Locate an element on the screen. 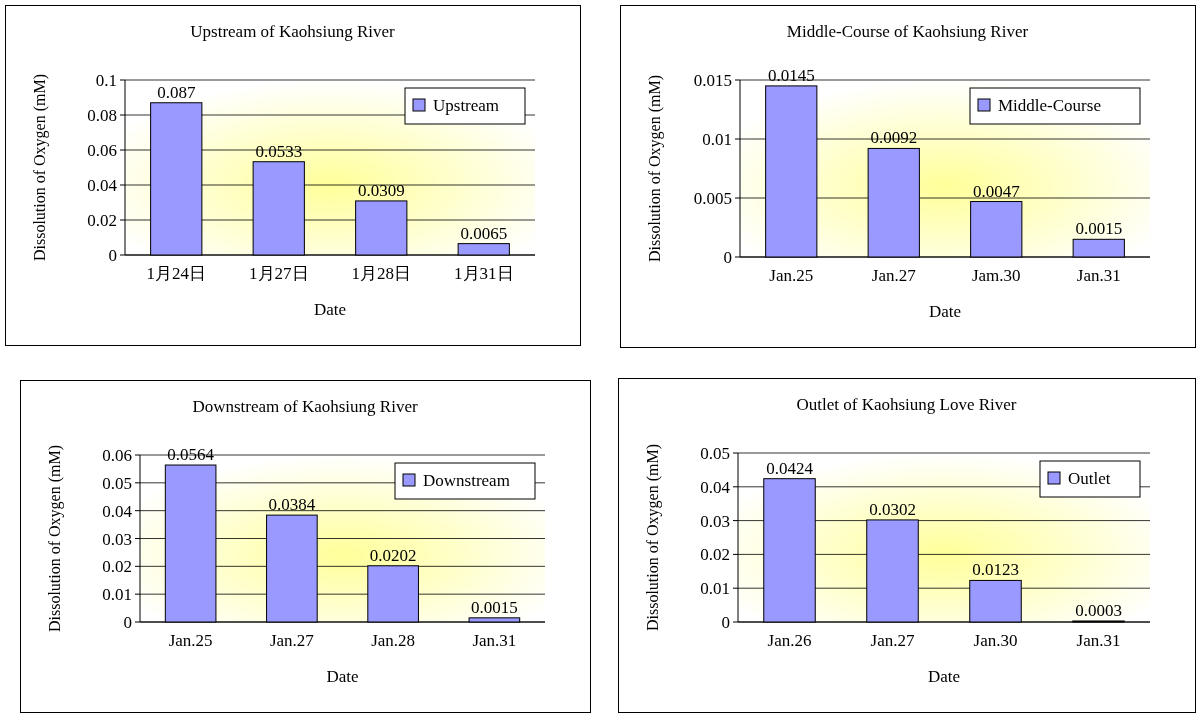 This screenshot has height=715, width=1198. y-tick-label: 0.005 is located at coordinates (712, 198).